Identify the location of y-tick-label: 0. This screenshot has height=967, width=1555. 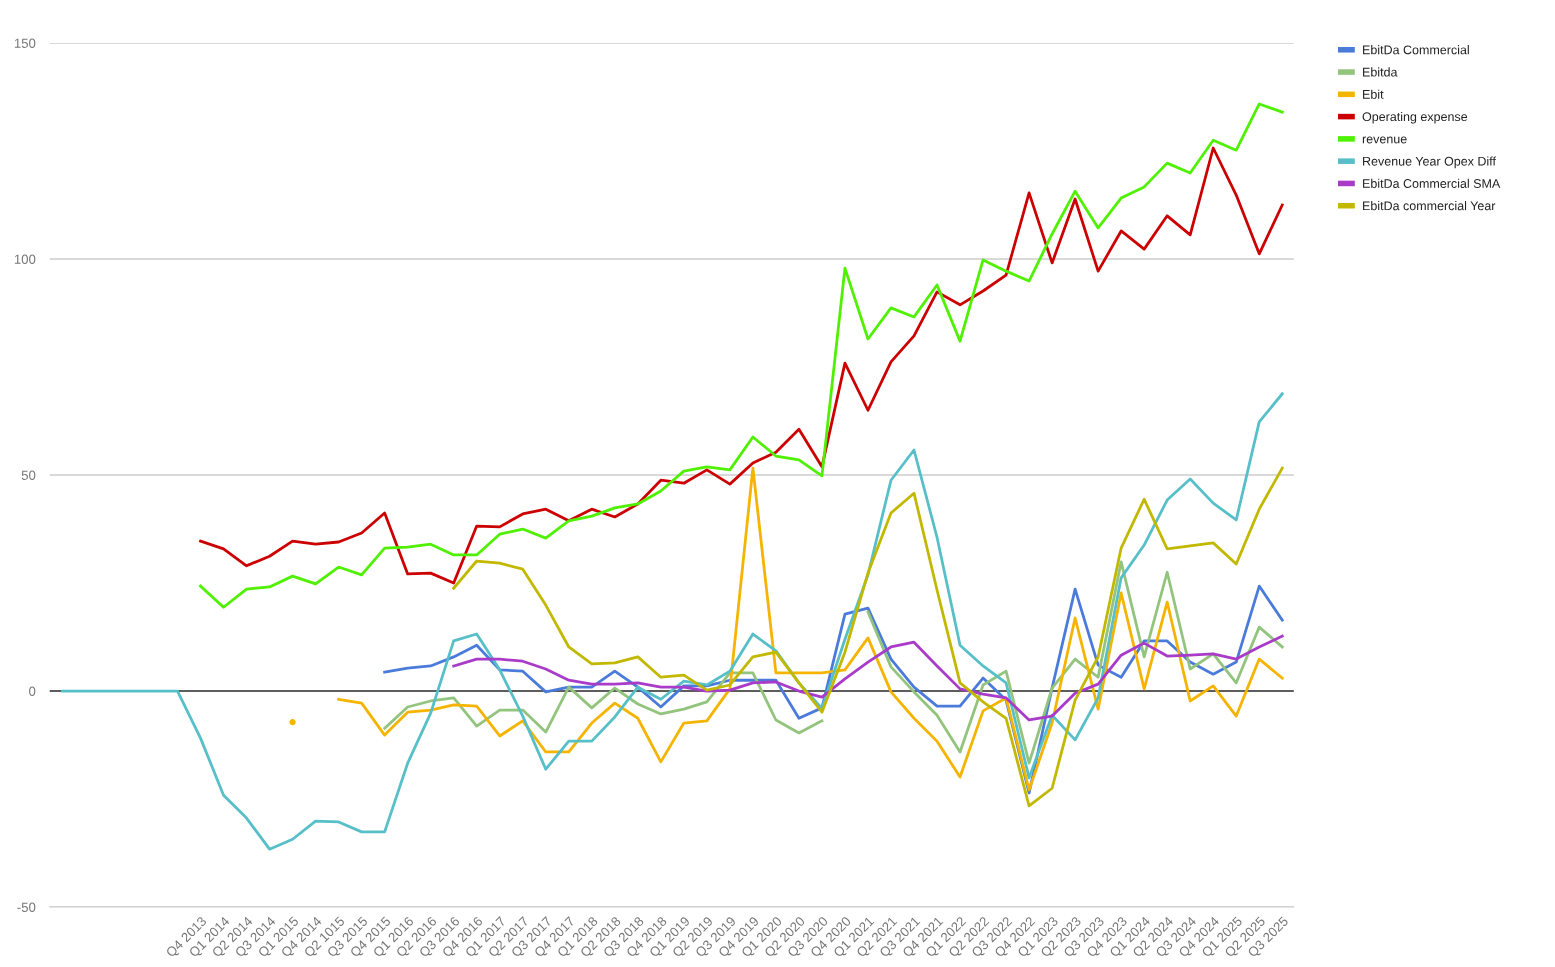
(32, 691).